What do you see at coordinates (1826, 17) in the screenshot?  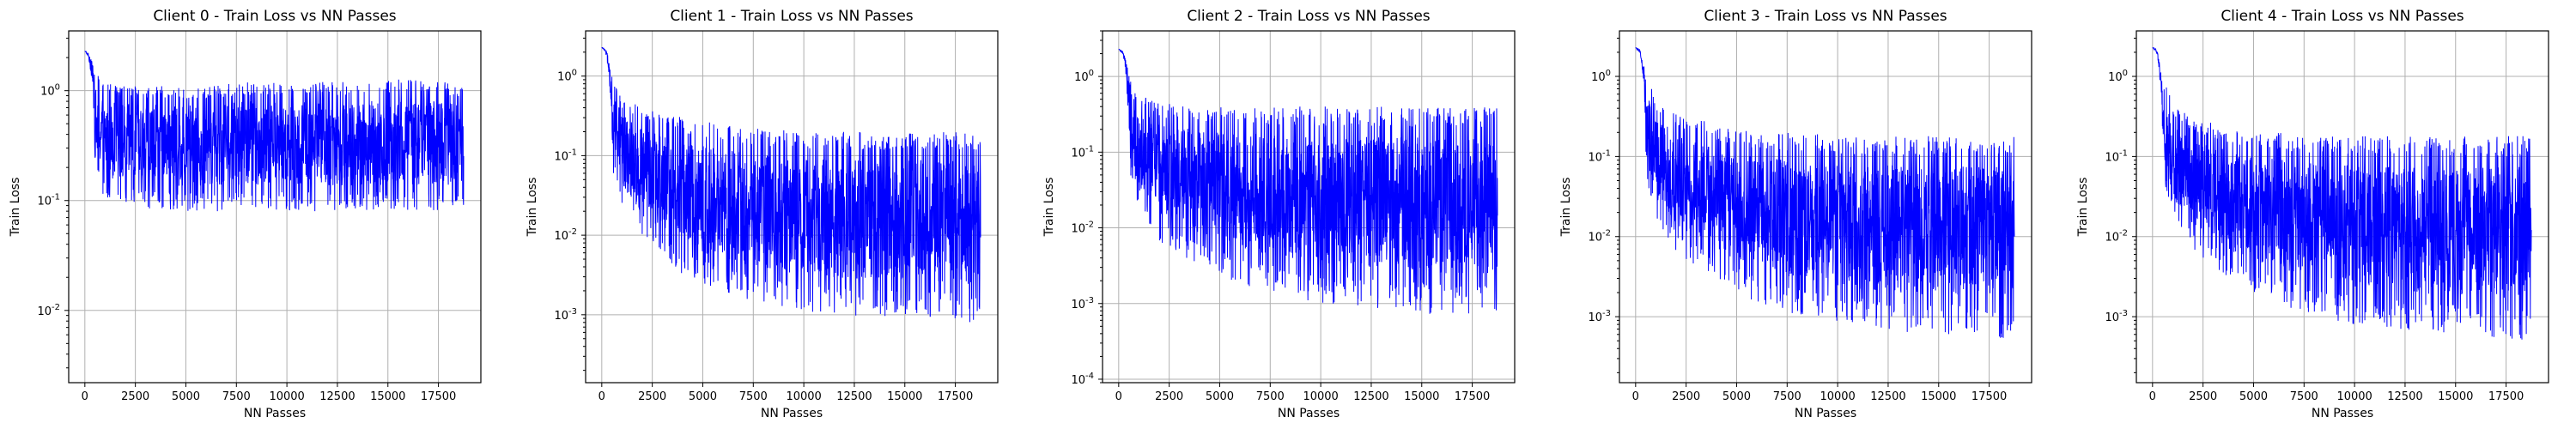 I see `chart-title: Client 3 - Train Loss vs NN Passes` at bounding box center [1826, 17].